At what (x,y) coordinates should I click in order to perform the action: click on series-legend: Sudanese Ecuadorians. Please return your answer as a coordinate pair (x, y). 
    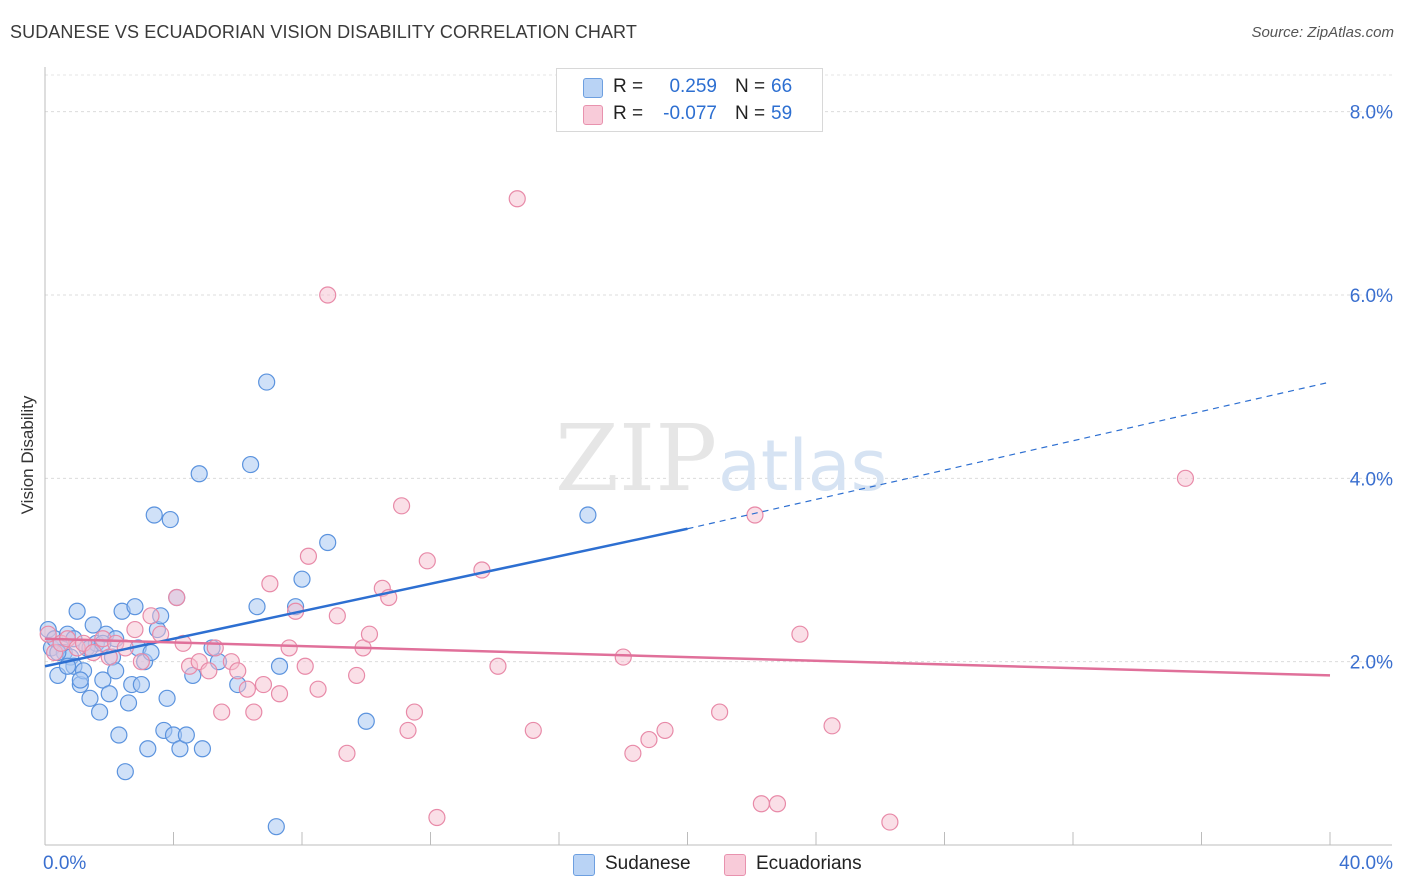
    Looking at the image, I should click on (703, 865).